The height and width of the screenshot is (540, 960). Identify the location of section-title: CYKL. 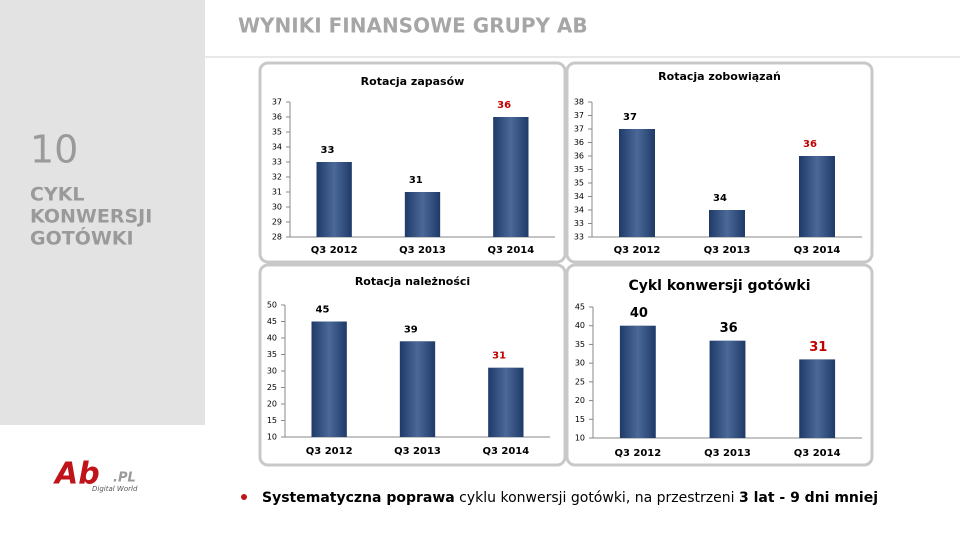
(57, 195).